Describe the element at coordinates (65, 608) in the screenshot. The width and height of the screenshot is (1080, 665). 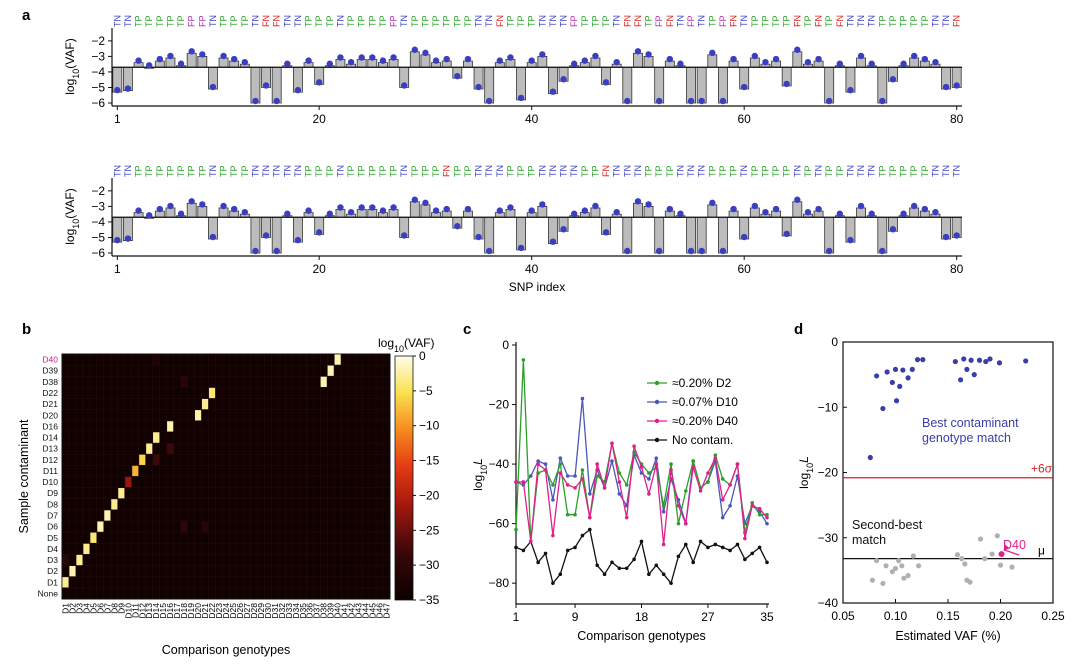
I see `heatmap-col-label: D1` at that location.